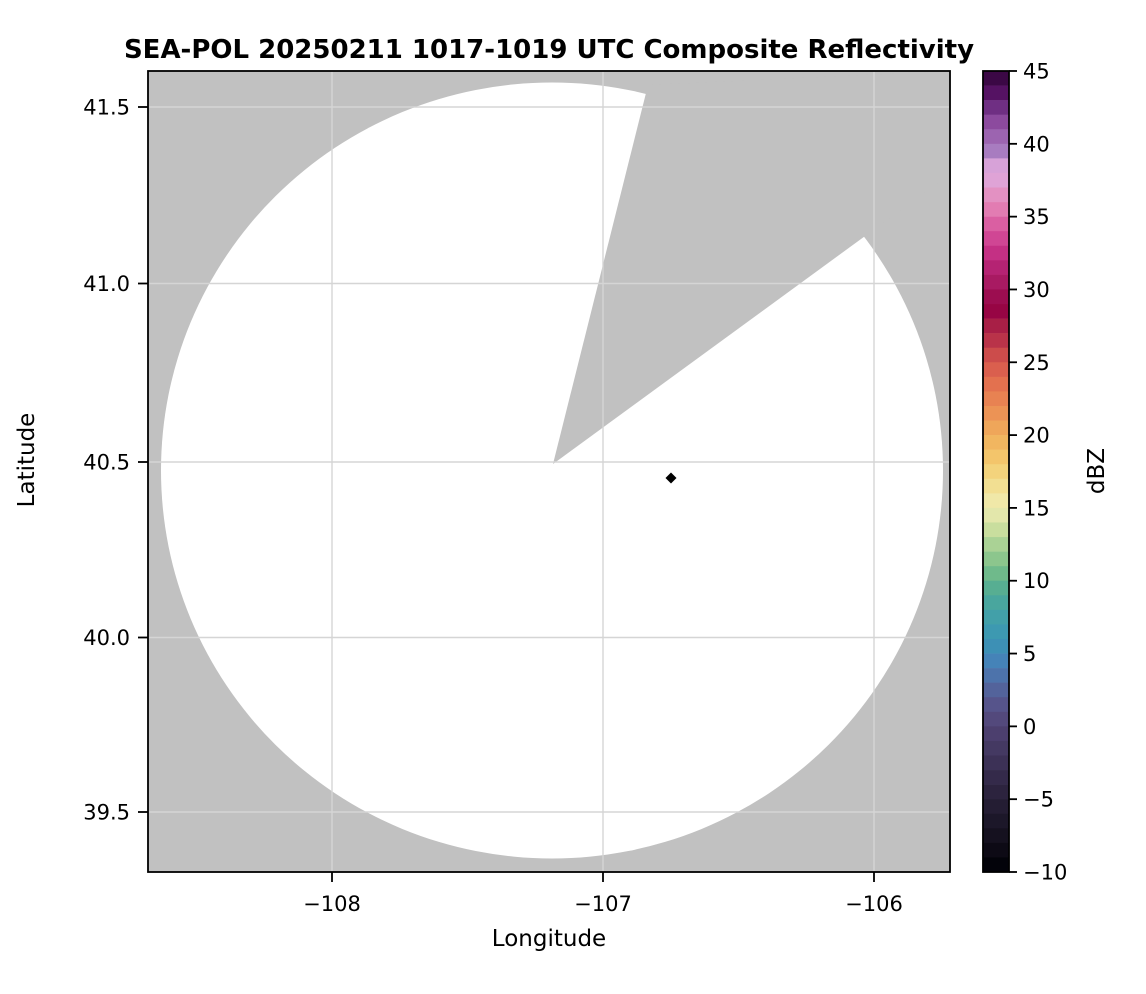  What do you see at coordinates (549, 939) in the screenshot?
I see `x-axis-label: Longitude` at bounding box center [549, 939].